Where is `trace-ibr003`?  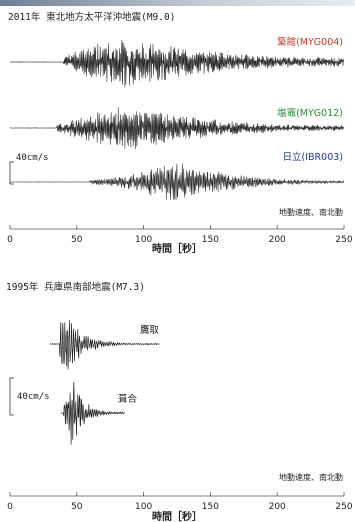 trace-ibr003 is located at coordinates (177, 182).